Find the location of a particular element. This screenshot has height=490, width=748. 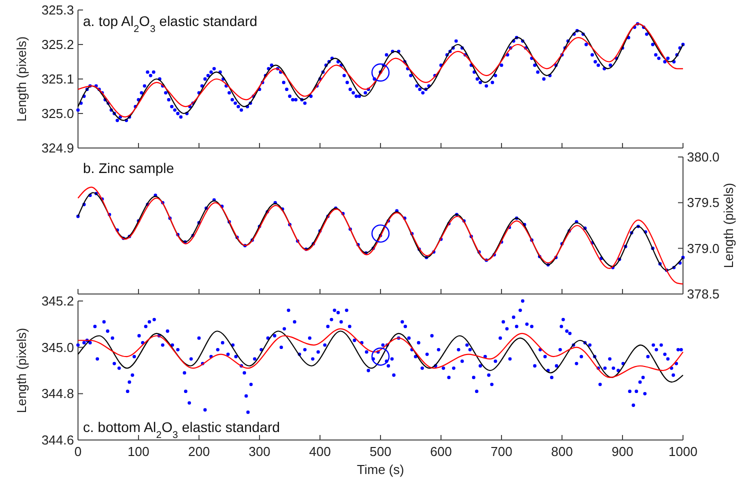

chart-title: a. top Al$_{2}$O$_{3}$ elastic standard is located at coordinates (170, 23).